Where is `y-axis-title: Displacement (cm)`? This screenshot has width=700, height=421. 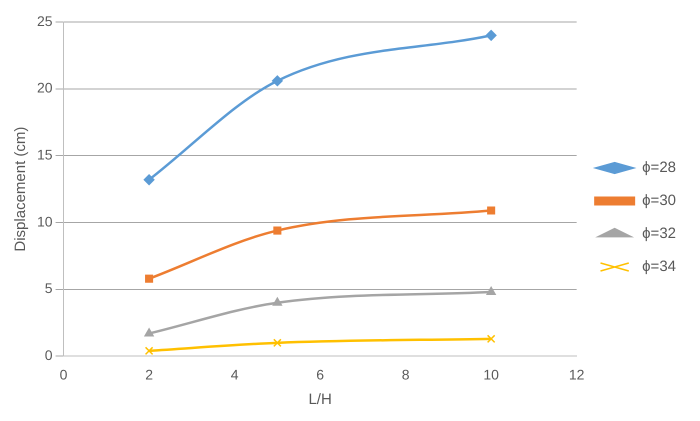 y-axis-title: Displacement (cm) is located at coordinates (21, 189).